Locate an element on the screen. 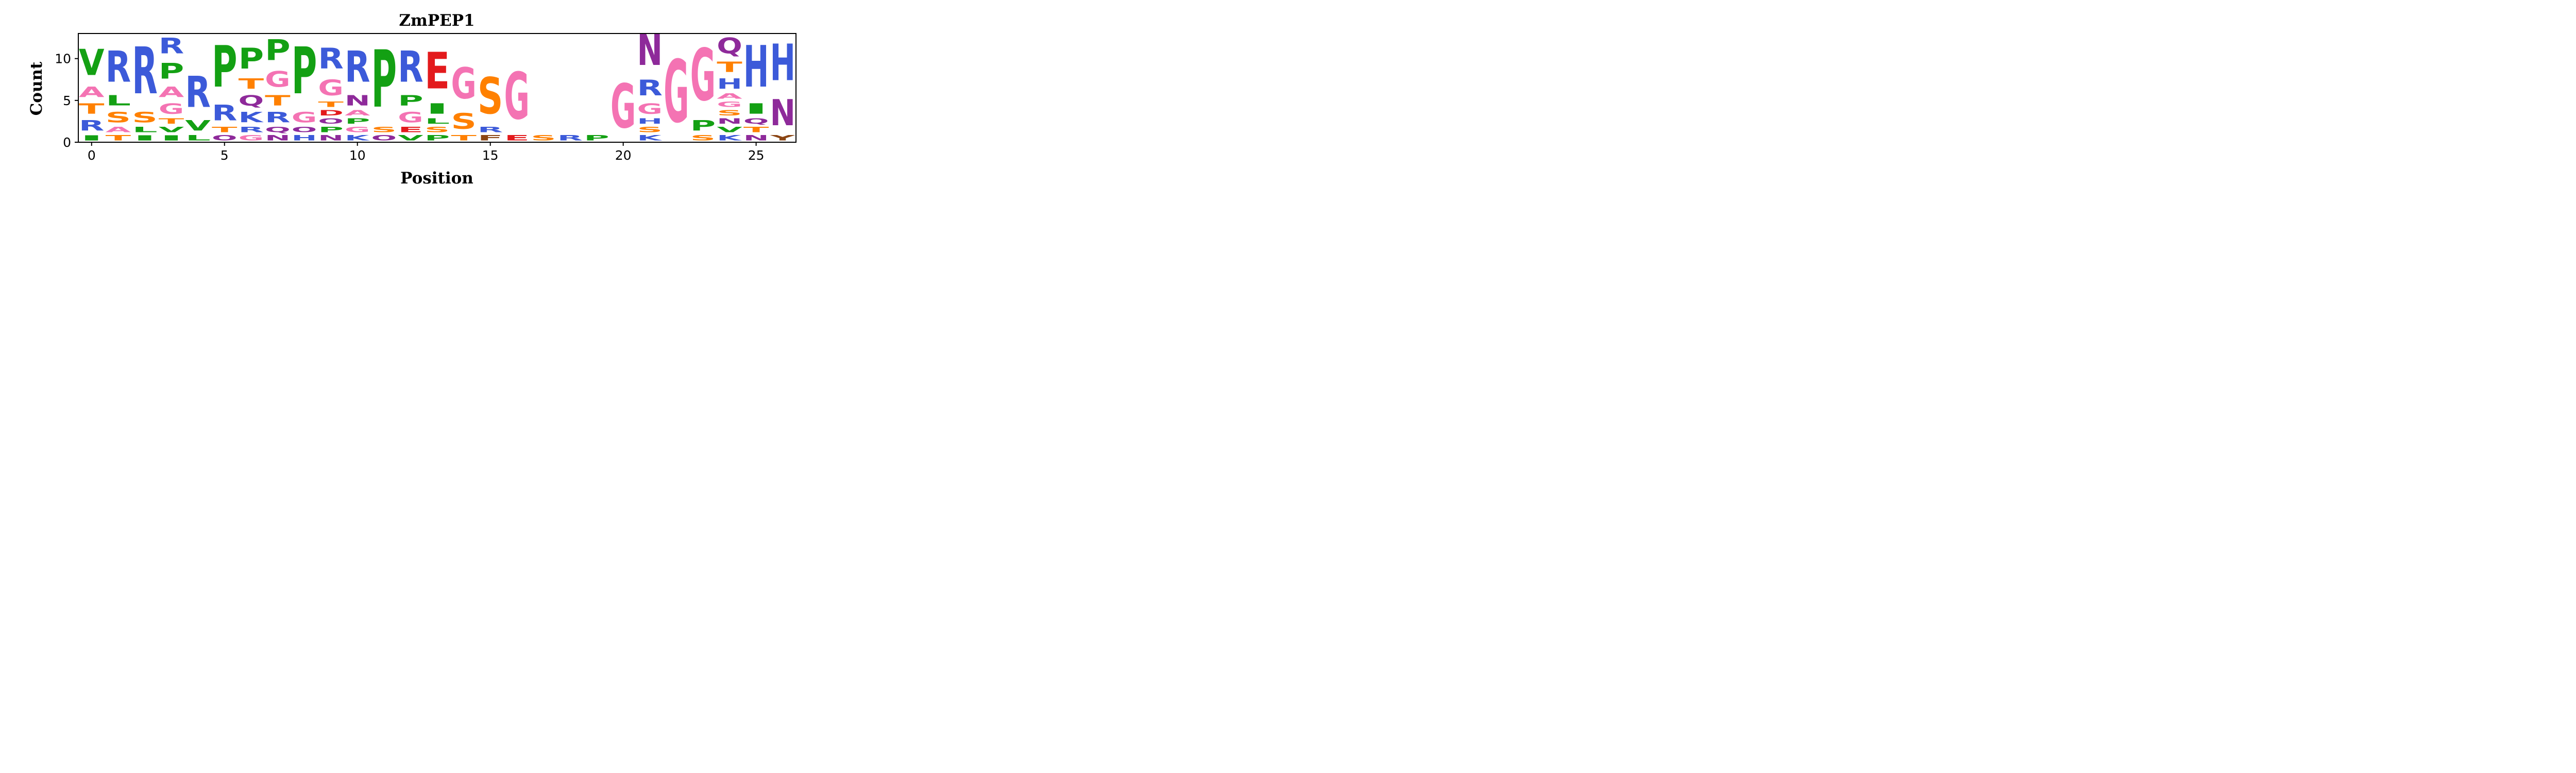 Image resolution: width=2576 pixels, height=773 pixels. logo-letter-r-pos-2: R is located at coordinates (145, 72).